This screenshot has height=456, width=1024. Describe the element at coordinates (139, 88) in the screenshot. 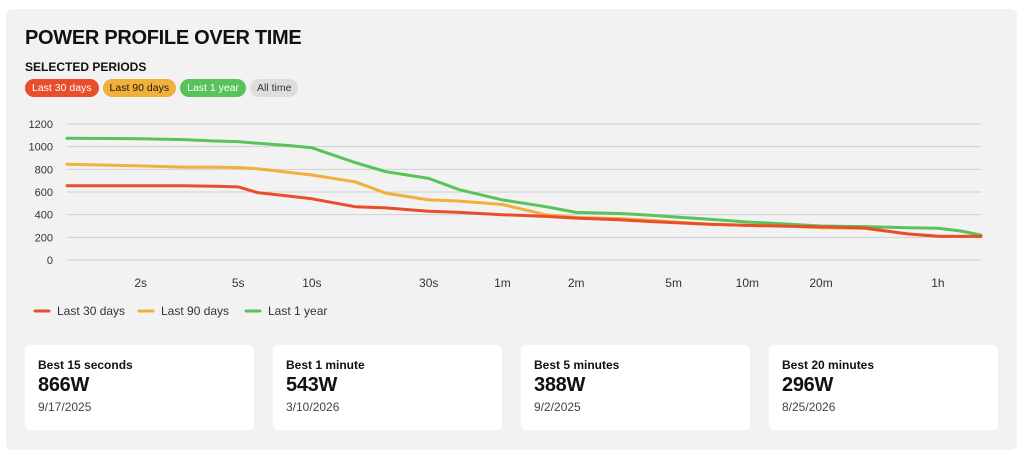

I see `period-button-last-90-days: Last 90 days` at that location.